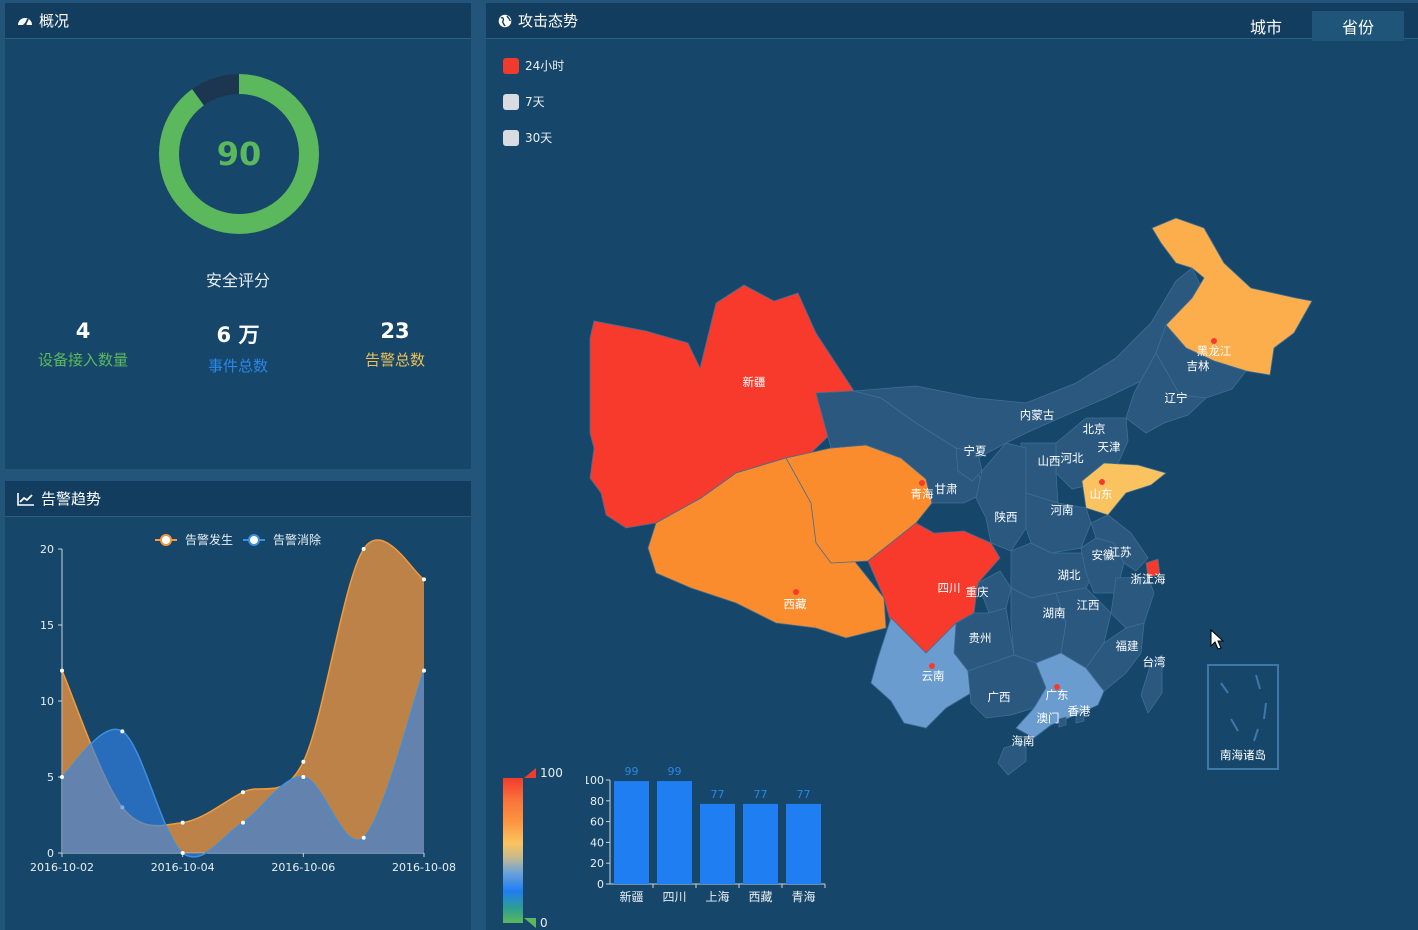 Image resolution: width=1418 pixels, height=930 pixels. What do you see at coordinates (1214, 351) in the screenshot?
I see `province-label-黑龙江: 黑龙江` at bounding box center [1214, 351].